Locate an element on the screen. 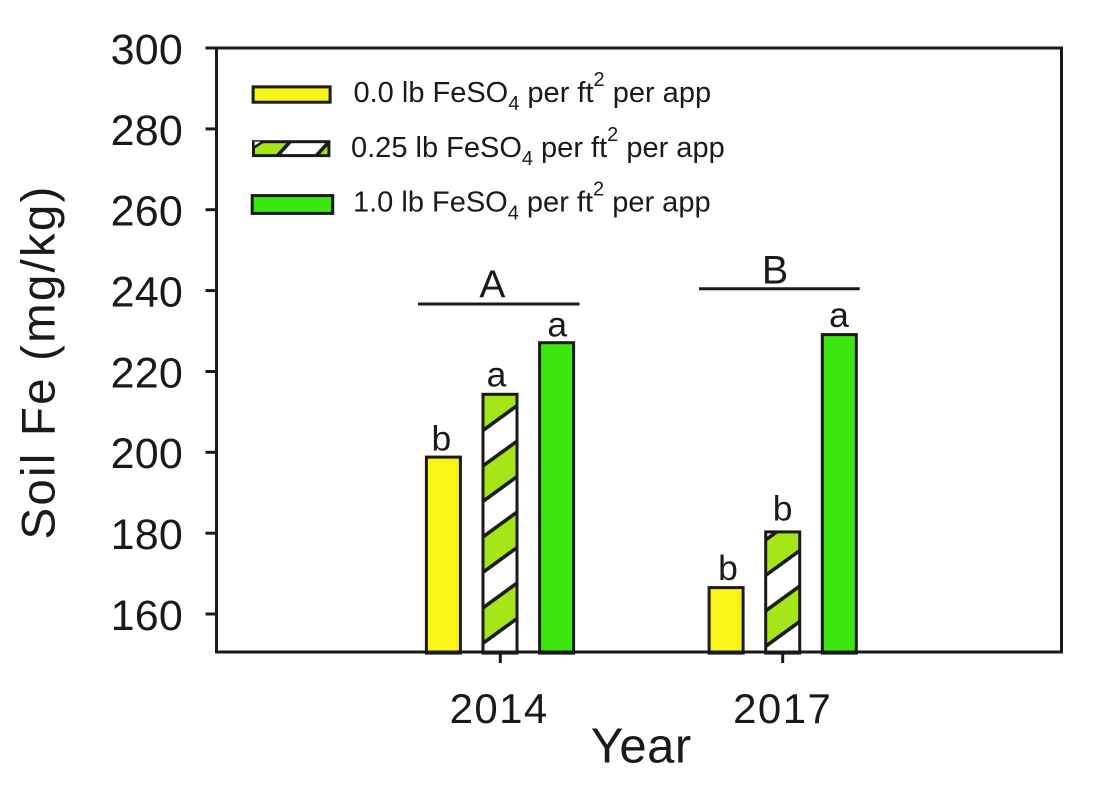 Image resolution: width=1104 pixels, height=799 pixels. svg-text: Year is located at coordinates (641, 747).